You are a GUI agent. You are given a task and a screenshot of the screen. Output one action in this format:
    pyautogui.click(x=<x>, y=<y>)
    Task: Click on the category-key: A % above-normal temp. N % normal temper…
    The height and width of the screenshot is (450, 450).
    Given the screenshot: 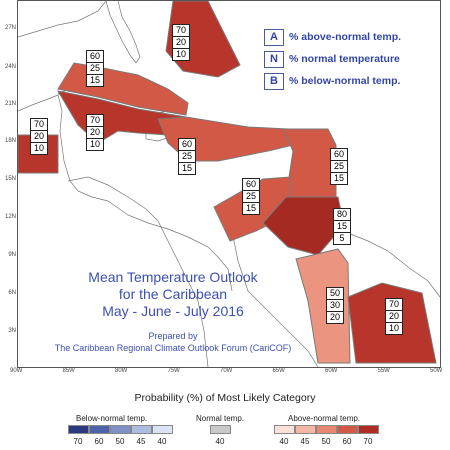 What is the action you would take?
    pyautogui.click(x=350, y=60)
    